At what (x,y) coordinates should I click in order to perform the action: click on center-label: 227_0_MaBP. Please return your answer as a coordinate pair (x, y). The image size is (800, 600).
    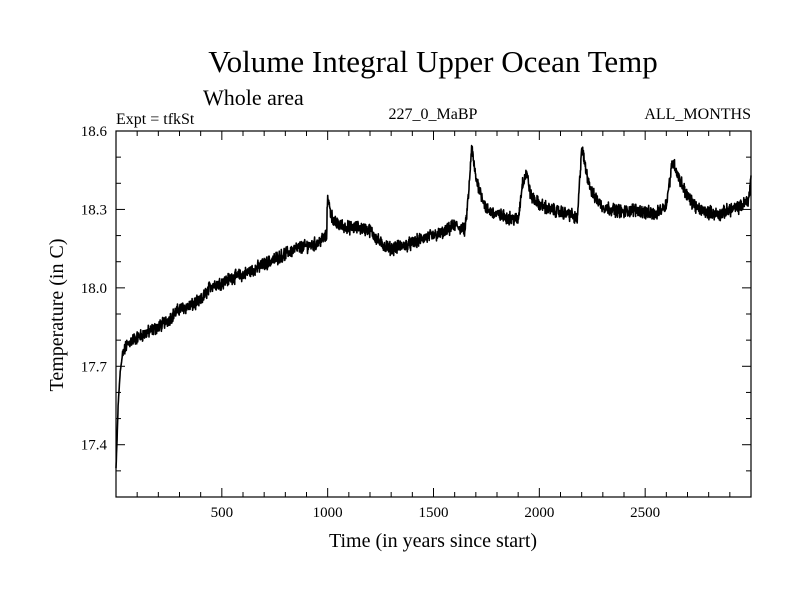
    Looking at the image, I should click on (433, 114).